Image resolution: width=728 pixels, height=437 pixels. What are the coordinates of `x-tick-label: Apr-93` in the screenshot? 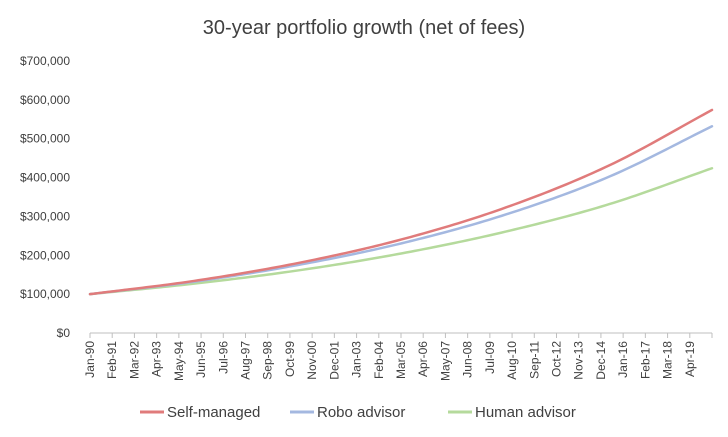 It's located at (157, 359).